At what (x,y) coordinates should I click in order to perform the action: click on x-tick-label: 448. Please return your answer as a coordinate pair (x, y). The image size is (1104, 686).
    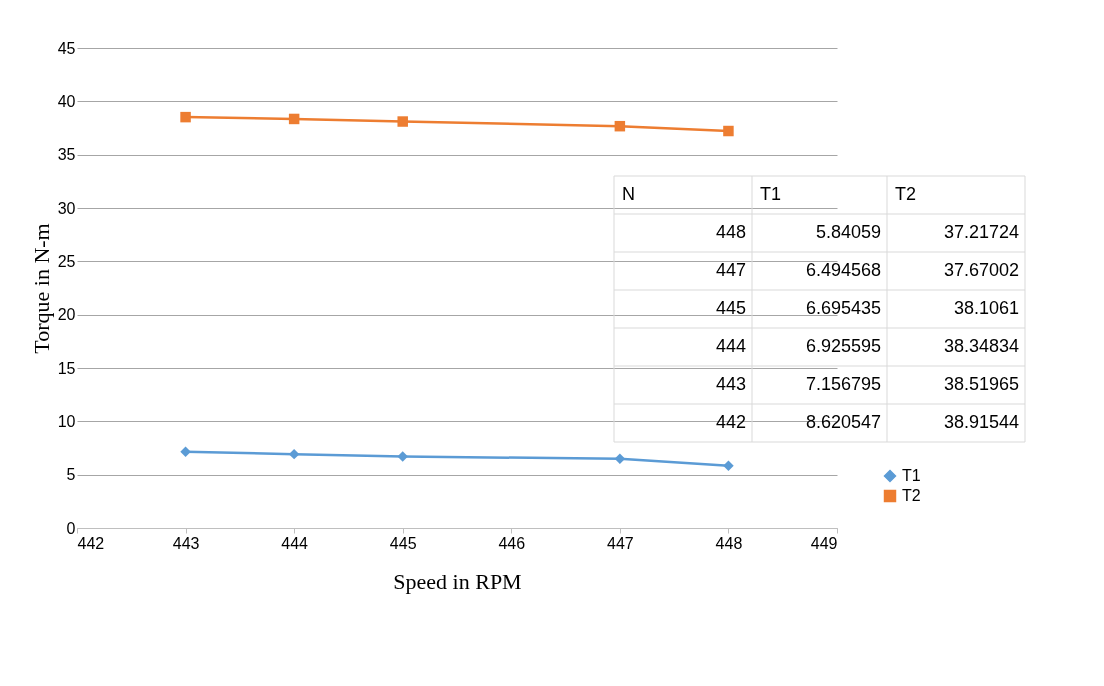
    Looking at the image, I should click on (729, 543).